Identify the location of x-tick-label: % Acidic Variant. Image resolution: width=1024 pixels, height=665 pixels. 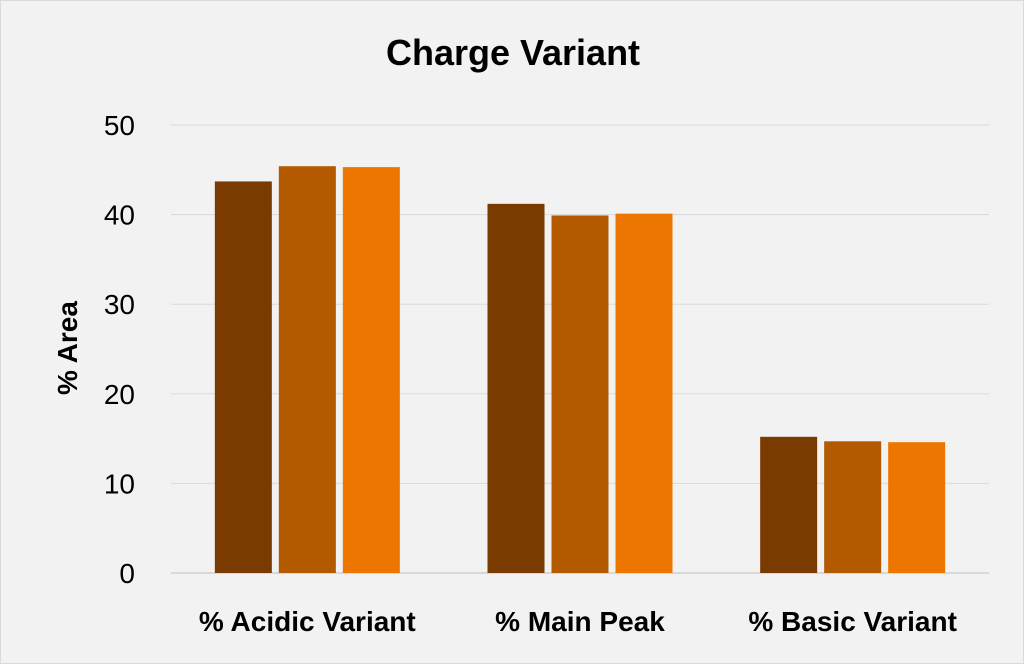
(307, 621).